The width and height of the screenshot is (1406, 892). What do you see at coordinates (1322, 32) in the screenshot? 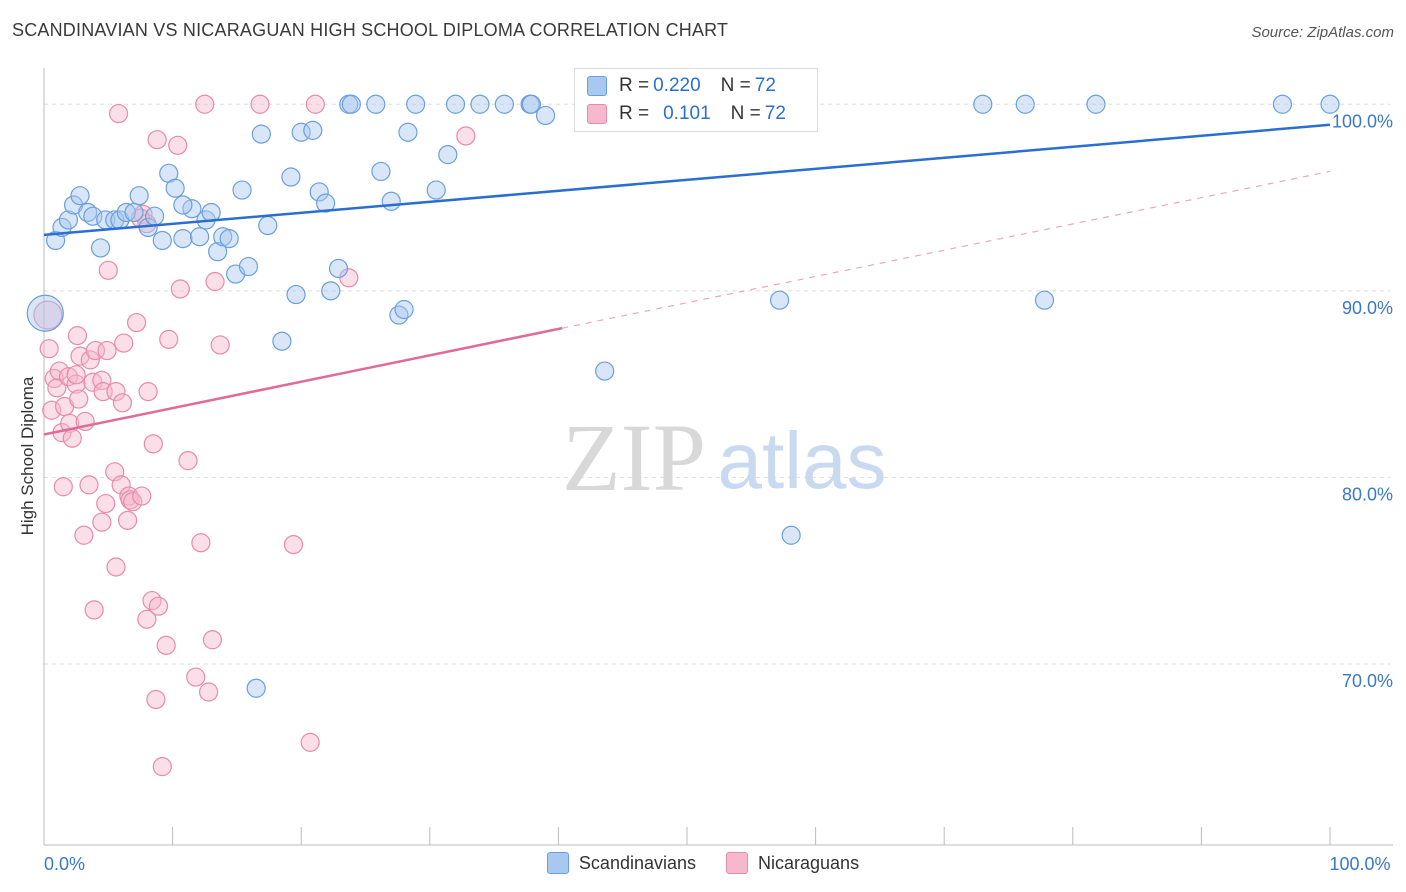
I see `source-label: Source: ZipAtlas.com` at bounding box center [1322, 32].